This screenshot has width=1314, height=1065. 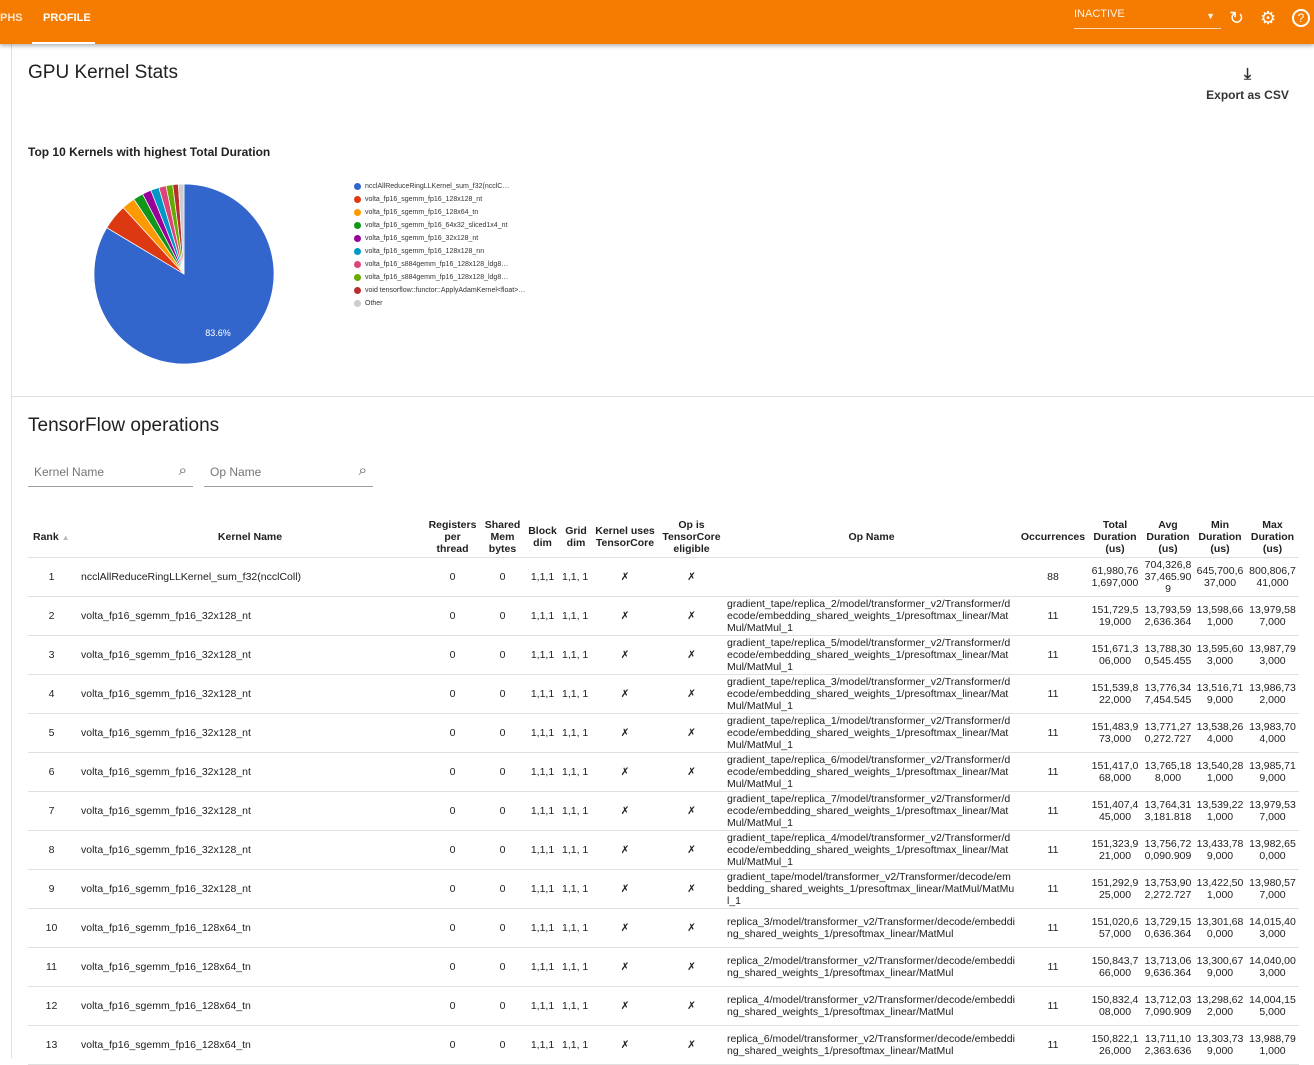 I want to click on op-name-filter: Op Name ⌕, so click(x=288, y=473).